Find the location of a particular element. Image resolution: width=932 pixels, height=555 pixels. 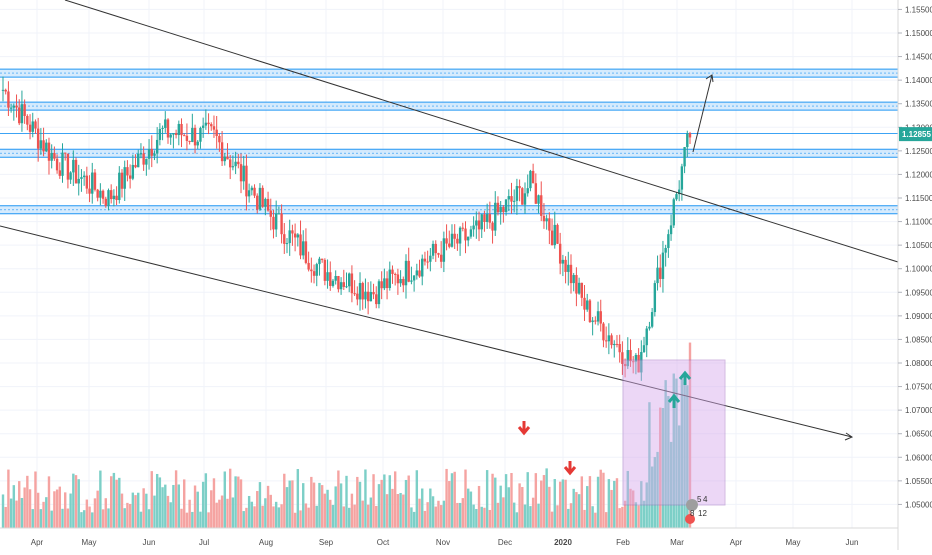

y-tick-label: 1.09000 is located at coordinates (918, 316).